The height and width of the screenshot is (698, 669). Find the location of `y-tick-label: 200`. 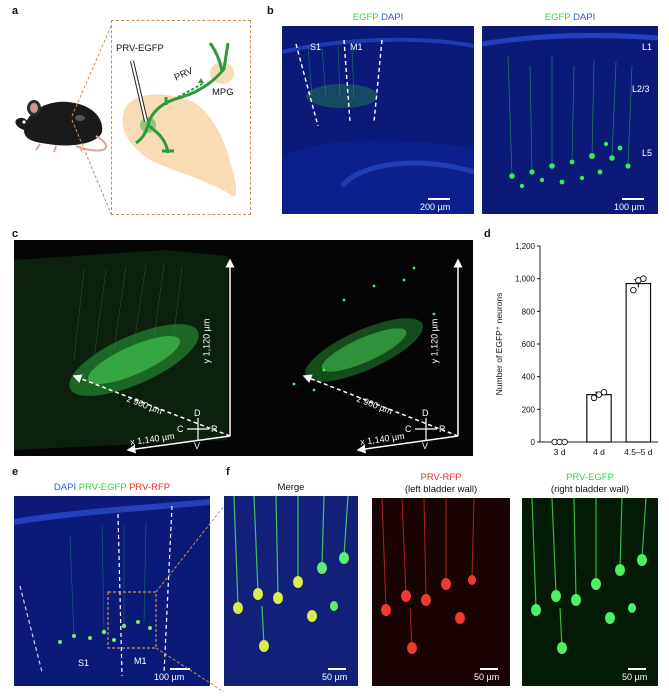

y-tick-label: 200 is located at coordinates (529, 409).